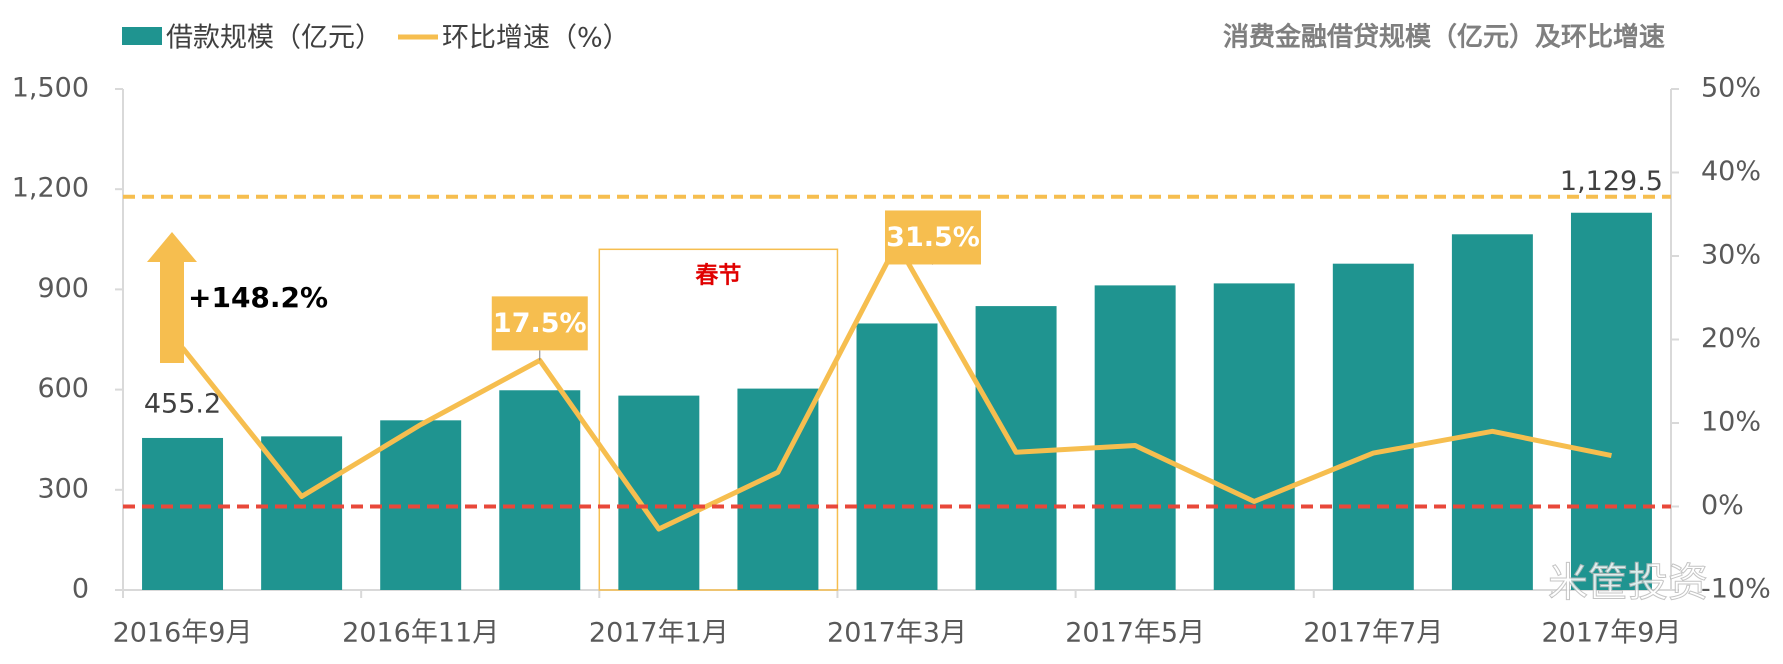 The width and height of the screenshot is (1783, 664). I want to click on y-tick-label: 900, so click(63, 288).